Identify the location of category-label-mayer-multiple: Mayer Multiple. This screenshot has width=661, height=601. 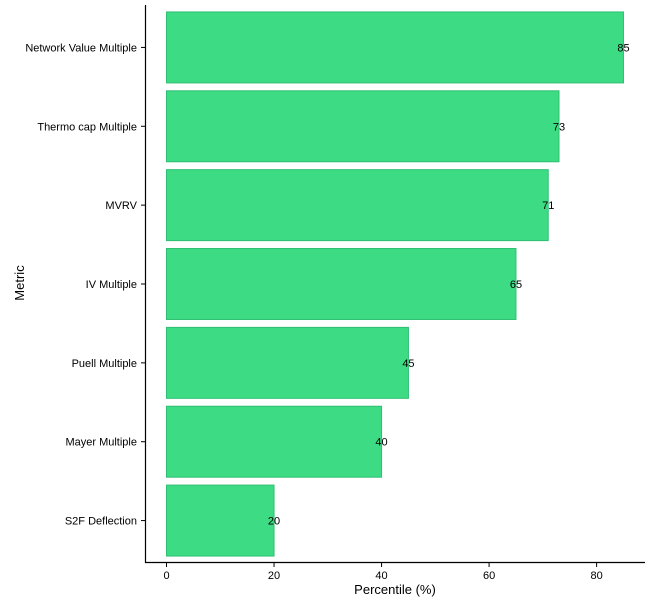
(101, 443).